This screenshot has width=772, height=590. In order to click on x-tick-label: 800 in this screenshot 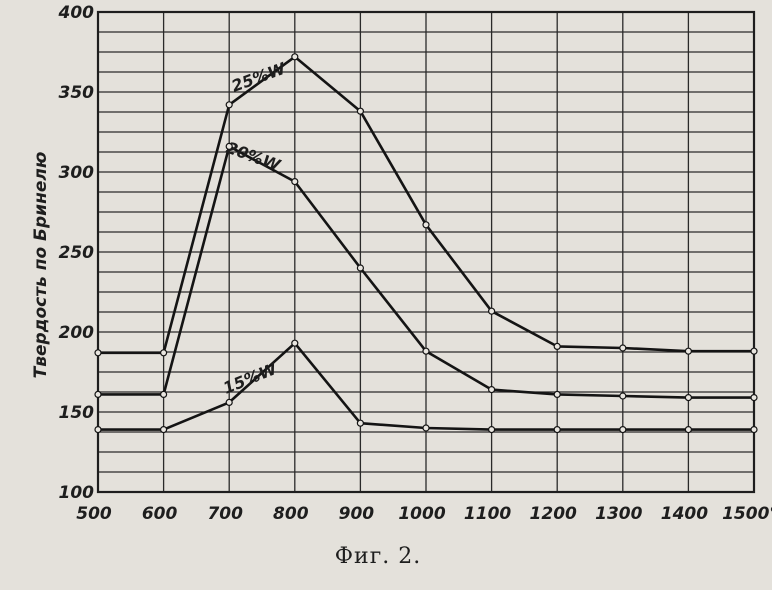, I will do `click(291, 514)`.